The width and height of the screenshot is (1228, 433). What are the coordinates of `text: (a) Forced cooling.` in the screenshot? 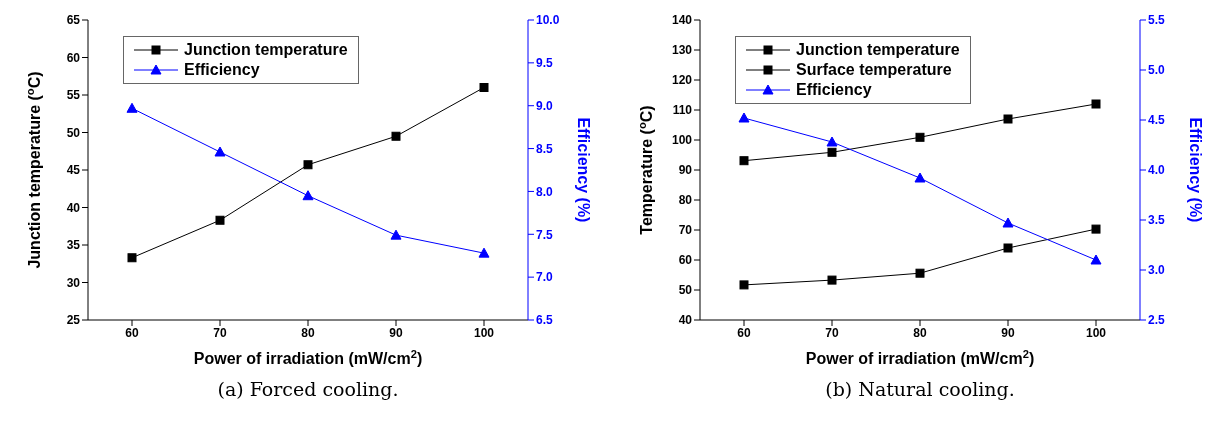 It's located at (308, 389).